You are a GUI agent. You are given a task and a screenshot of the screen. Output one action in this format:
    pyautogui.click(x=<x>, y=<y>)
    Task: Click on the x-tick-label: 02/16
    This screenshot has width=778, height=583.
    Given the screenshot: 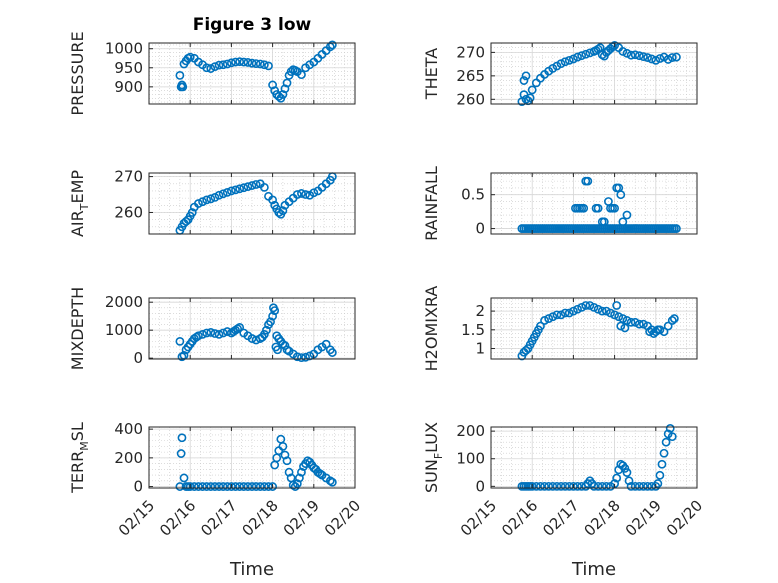 What is the action you would take?
    pyautogui.click(x=177, y=517)
    